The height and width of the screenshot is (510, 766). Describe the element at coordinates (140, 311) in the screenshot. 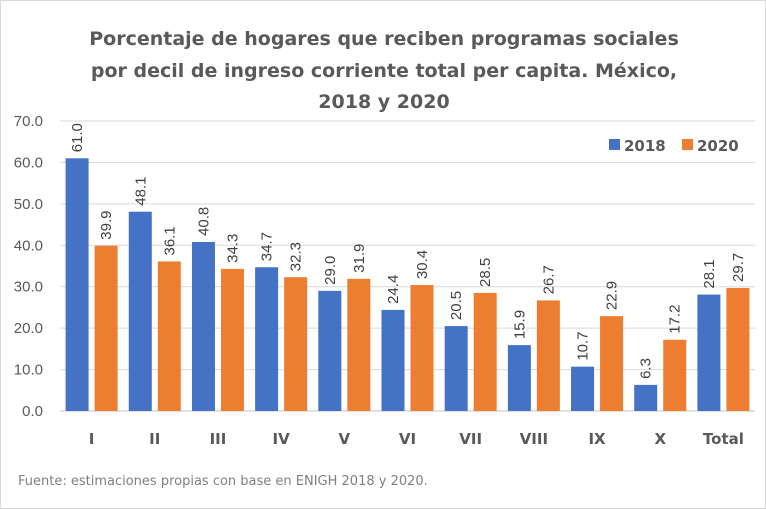

I see `bar-2018-ii` at that location.